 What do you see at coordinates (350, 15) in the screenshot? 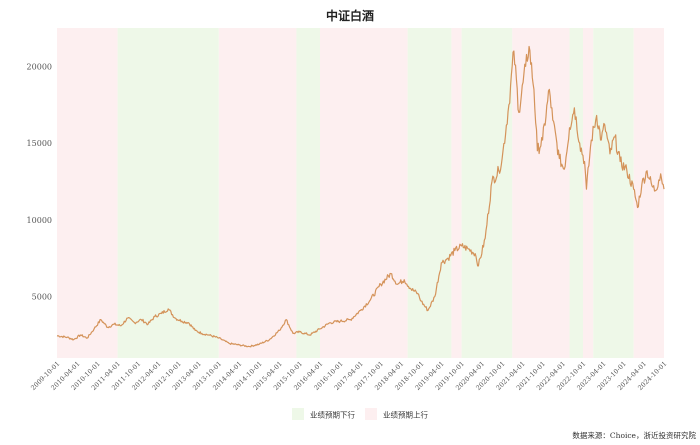
I see `chart-title: 中证白酒` at bounding box center [350, 15].